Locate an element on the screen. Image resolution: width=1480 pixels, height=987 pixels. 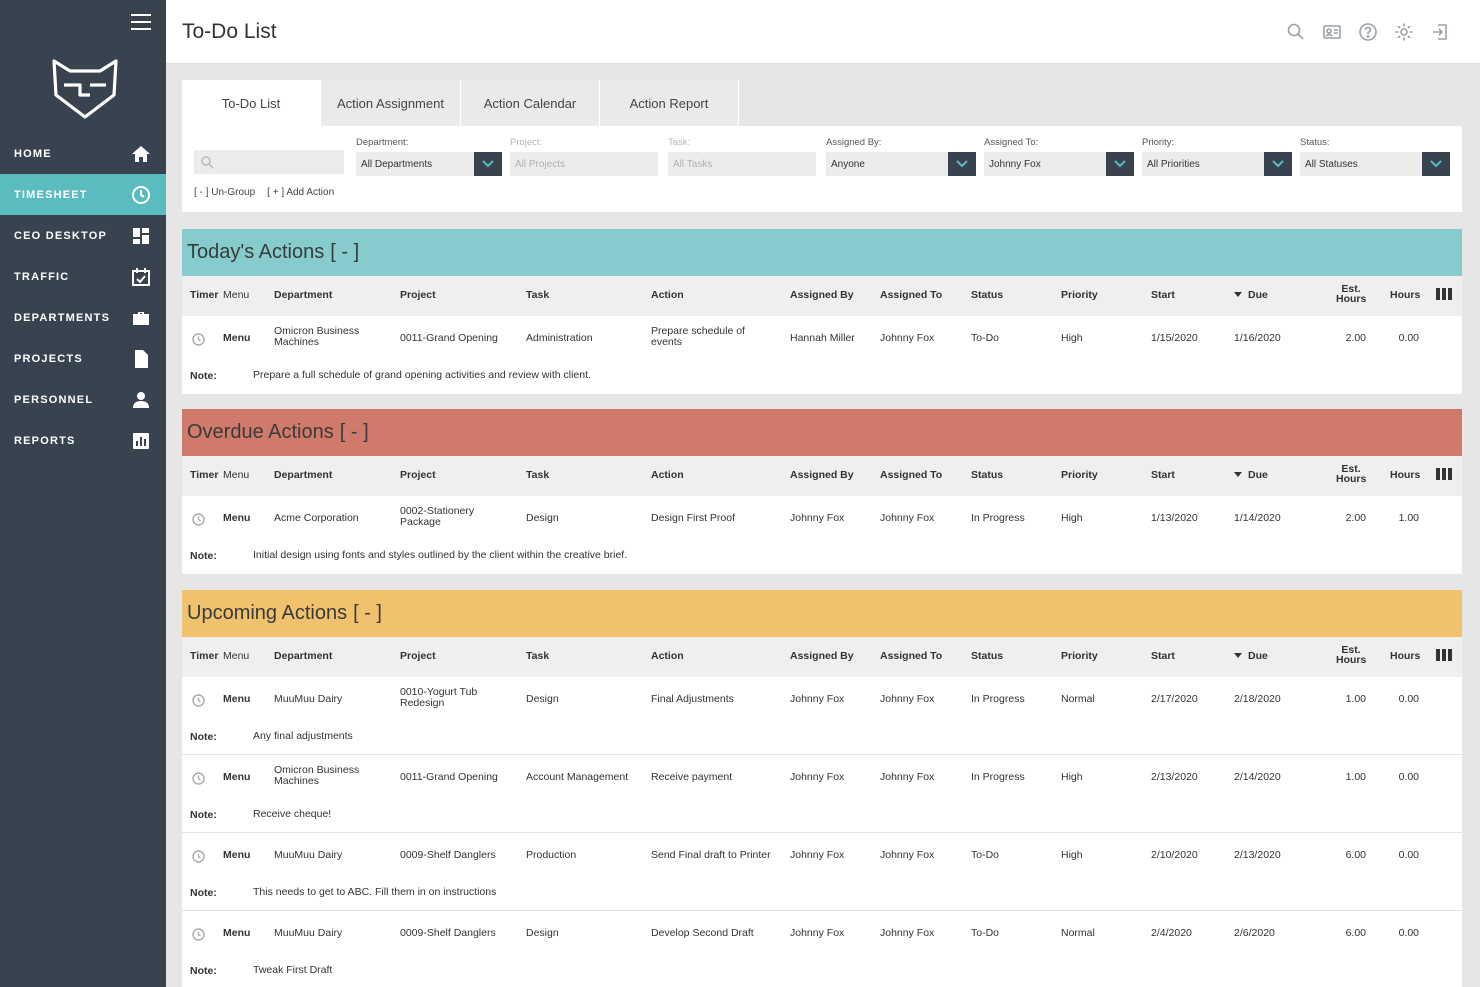
contact-card-icon is located at coordinates (1332, 32).